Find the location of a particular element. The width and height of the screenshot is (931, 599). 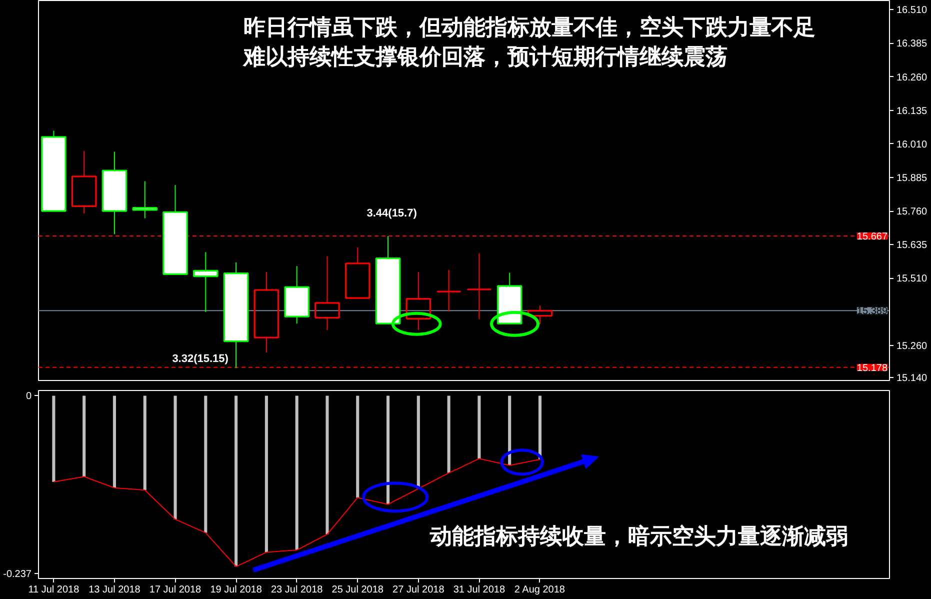

x-tick-label: 23 Jul 2018 is located at coordinates (297, 590).